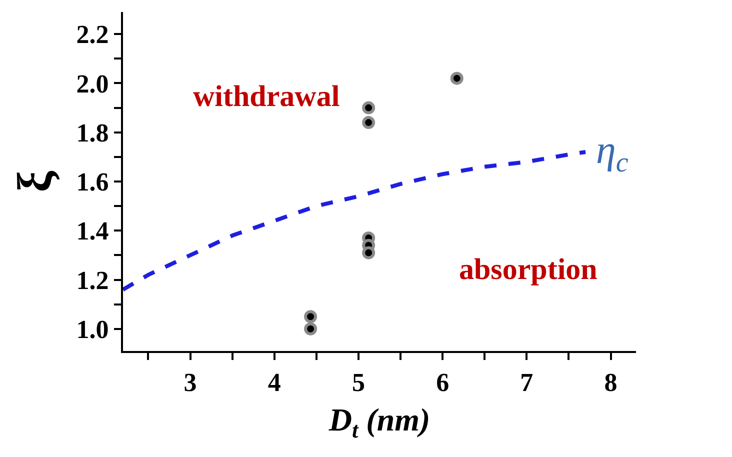  Describe the element at coordinates (92, 182) in the screenshot. I see `y-tick-label: 1.6` at that location.